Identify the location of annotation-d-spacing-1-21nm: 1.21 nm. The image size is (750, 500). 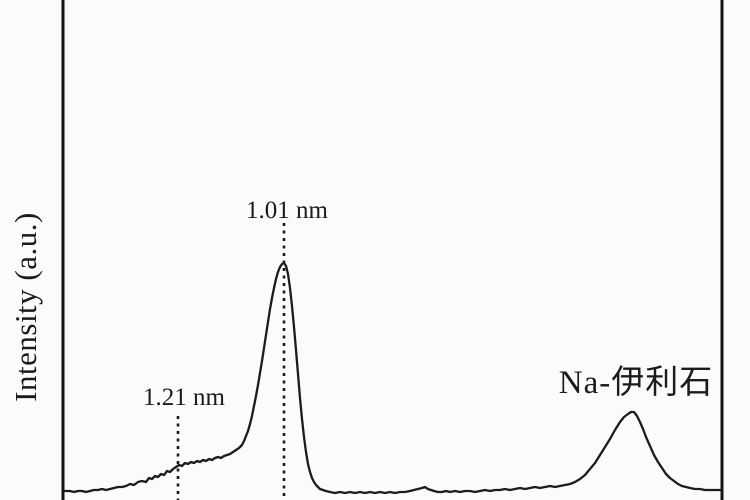
(184, 397).